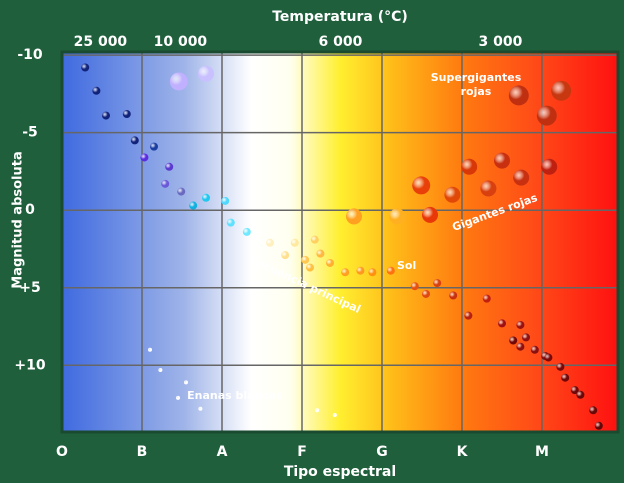 The width and height of the screenshot is (624, 483). I want to click on y-tick-label: -5, so click(30, 133).